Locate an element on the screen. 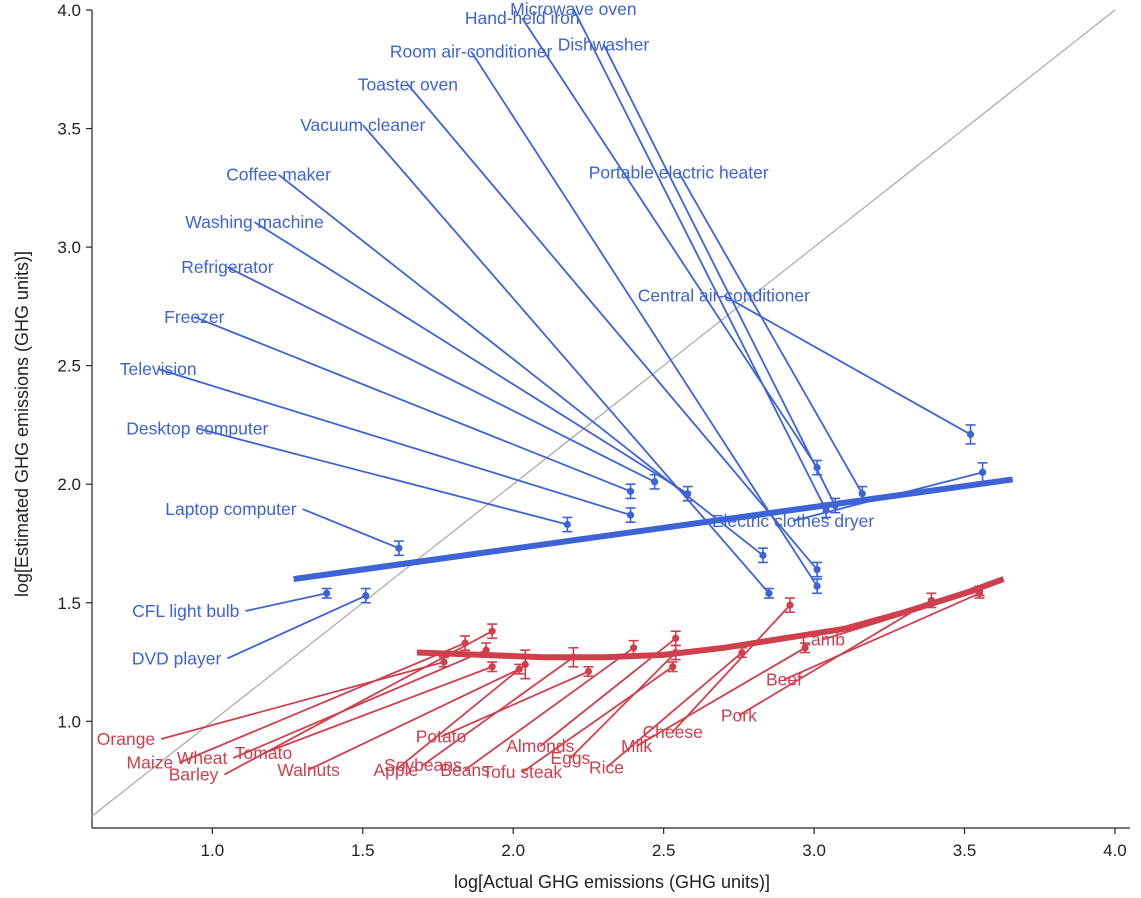  point-label: Washing machine is located at coordinates (254, 222).